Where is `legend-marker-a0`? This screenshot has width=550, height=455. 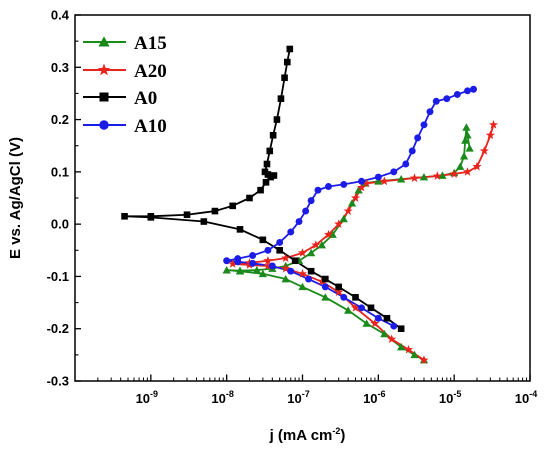 legend-marker-a0 is located at coordinates (104, 97).